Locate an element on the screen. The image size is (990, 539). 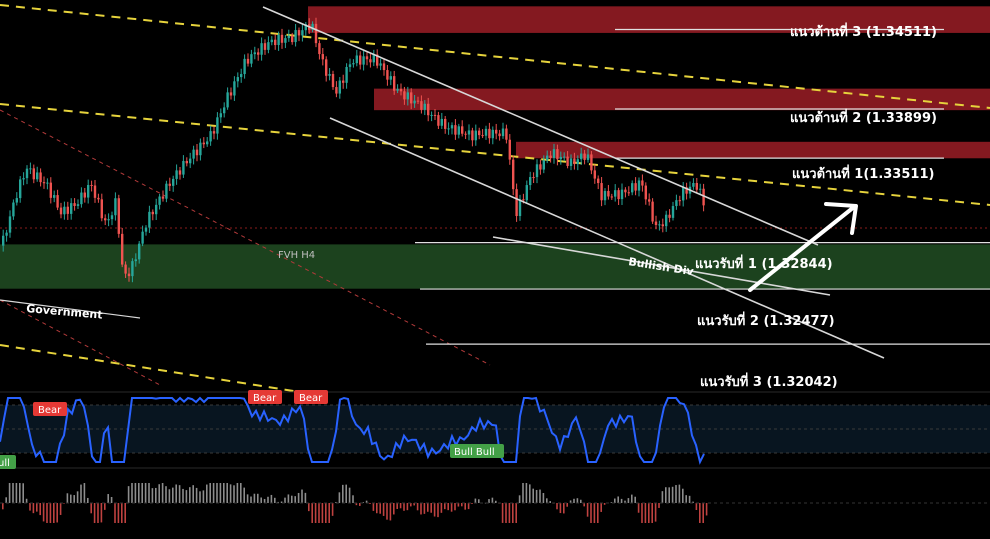
resistance-zone is located at coordinates (682, 99).